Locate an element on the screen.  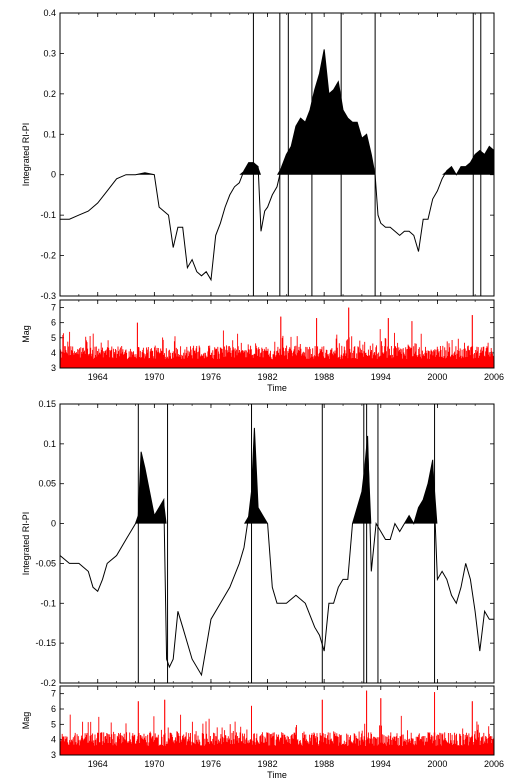
y-tick-label-0-7: 0.4 is located at coordinates (49, 13).